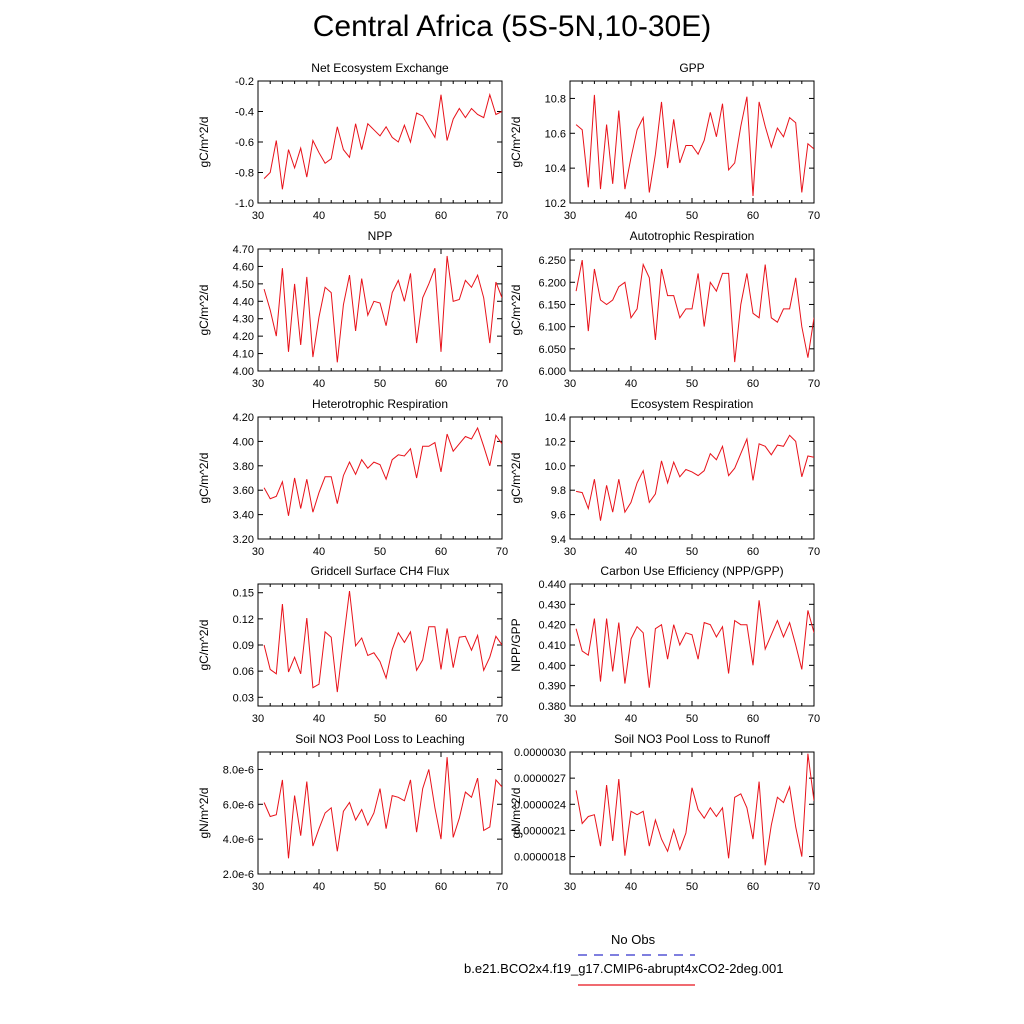 This screenshot has width=1024, height=1024. What do you see at coordinates (552, 687) in the screenshot?
I see `y-tick-label: 0.390` at bounding box center [552, 687].